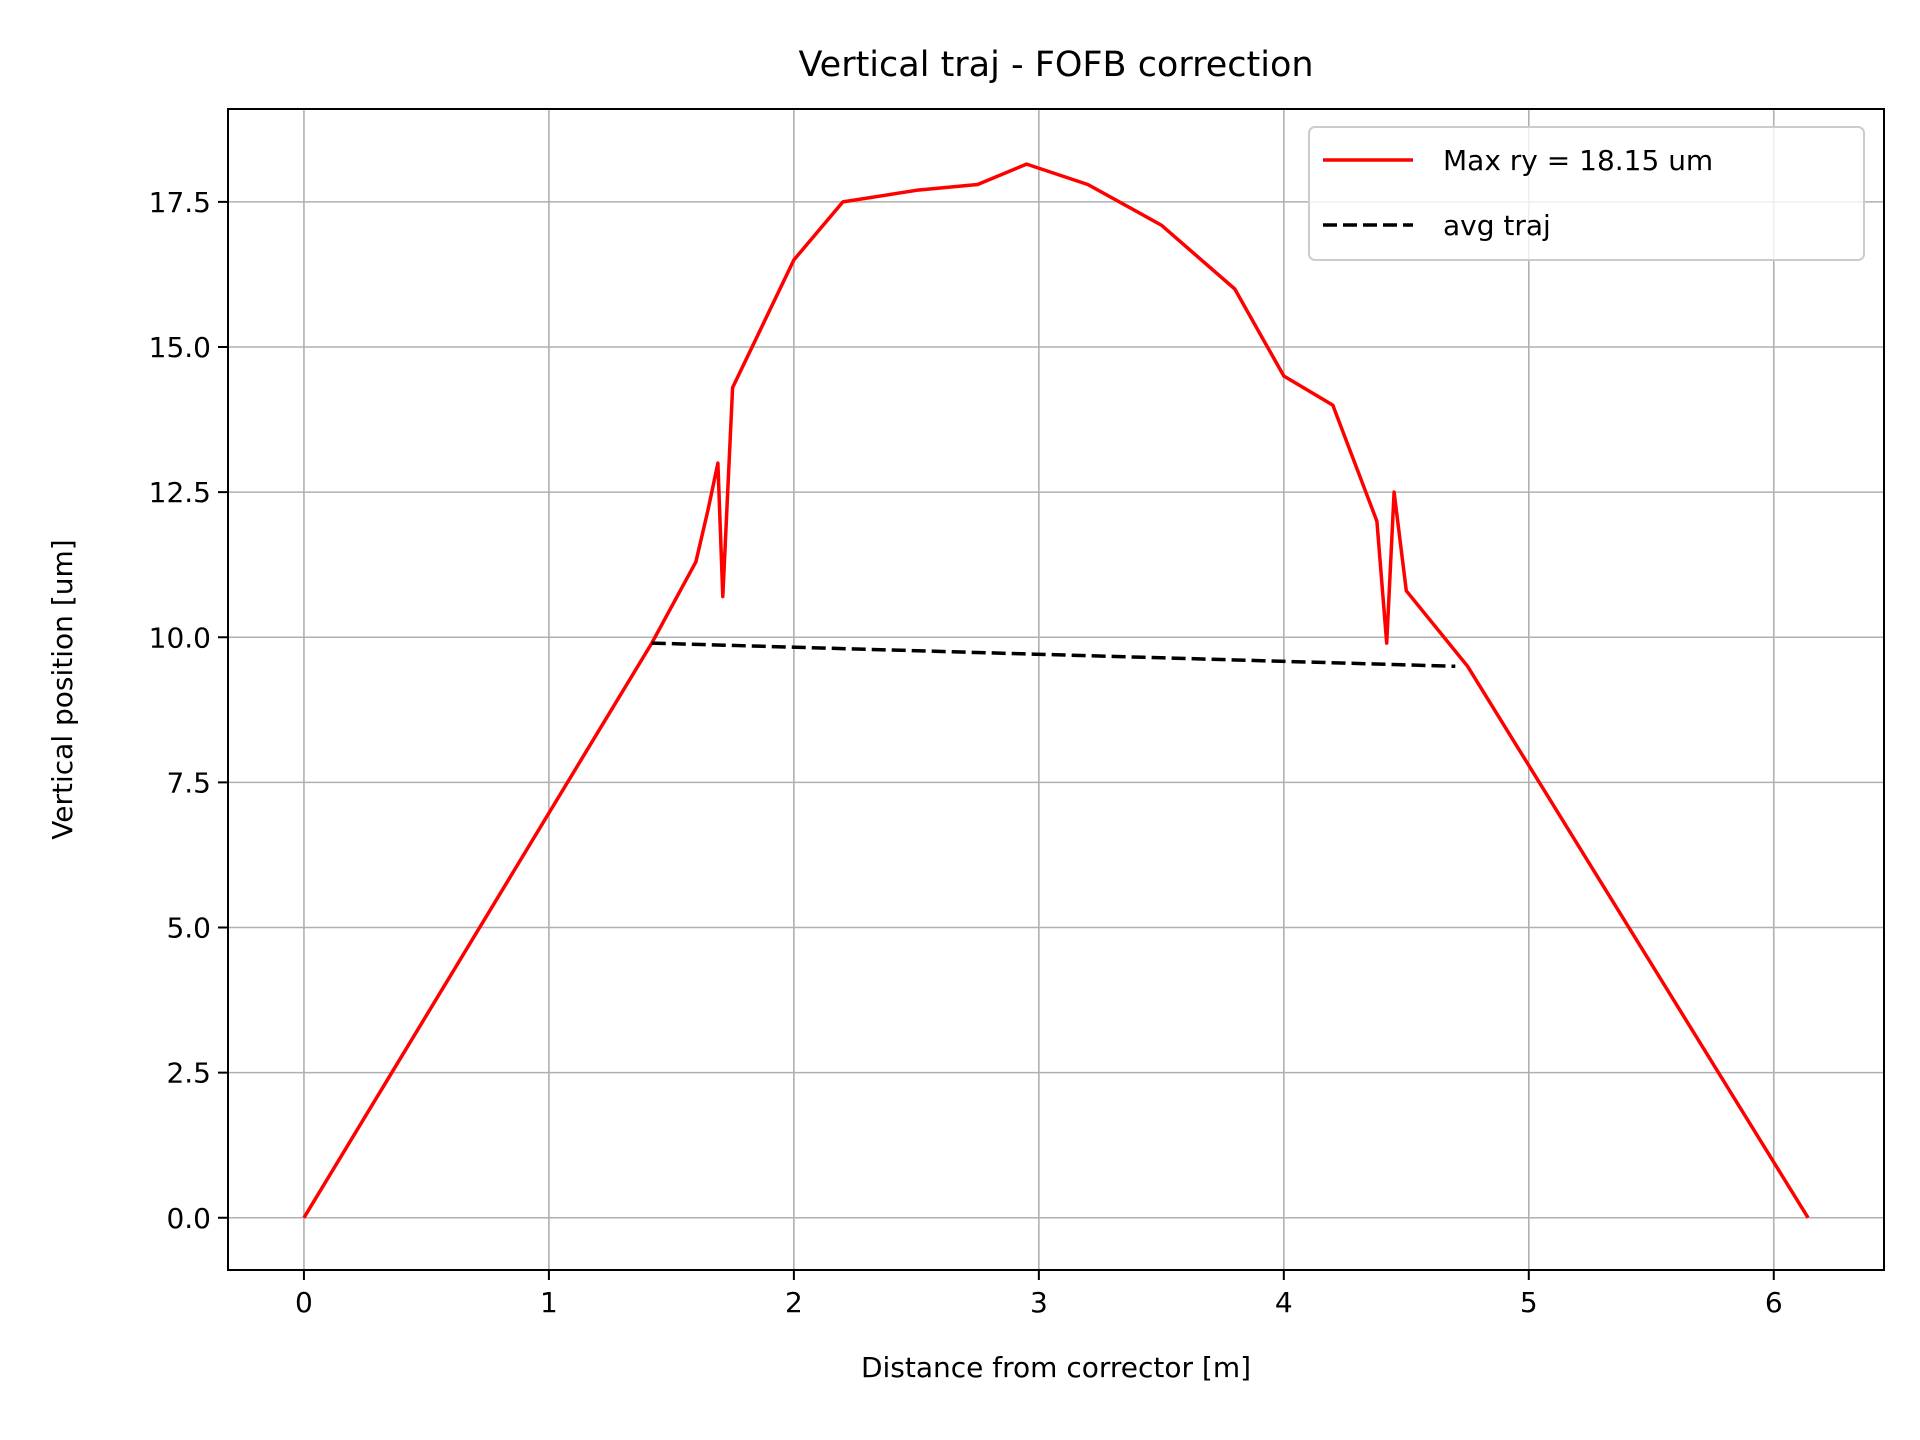  What do you see at coordinates (304, 1302) in the screenshot?
I see `x-tick-label: 0` at bounding box center [304, 1302].